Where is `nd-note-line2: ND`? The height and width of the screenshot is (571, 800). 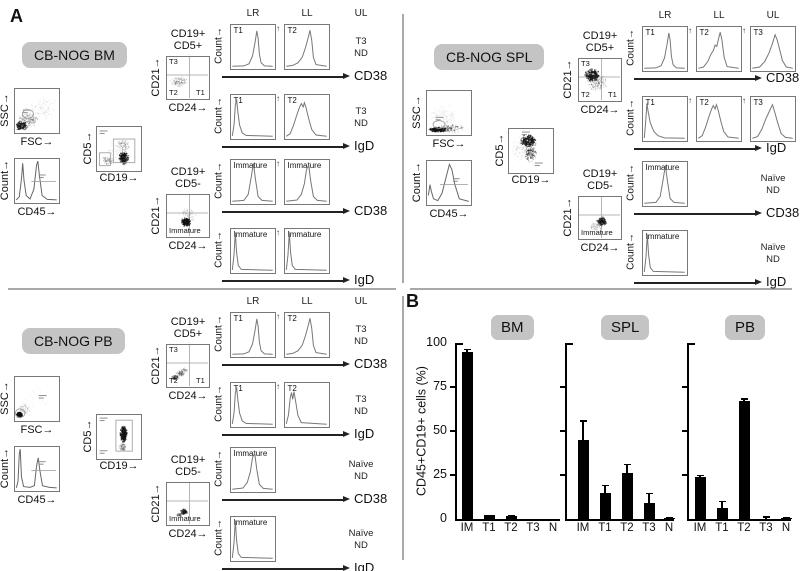 nd-note-line2: ND is located at coordinates (773, 190).